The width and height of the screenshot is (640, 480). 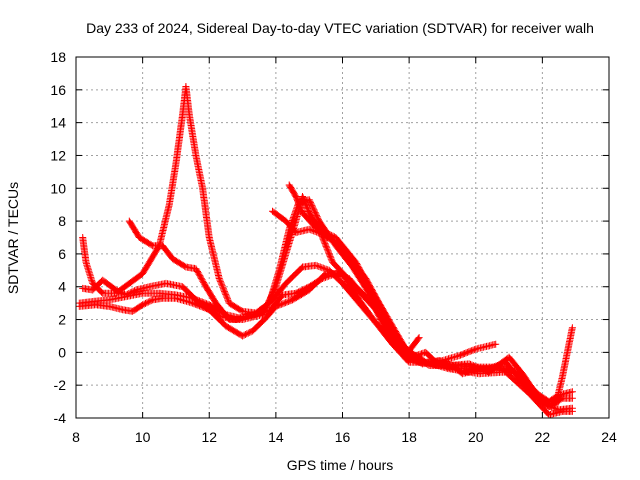 I want to click on y-tick-label: 0, so click(x=62, y=352).